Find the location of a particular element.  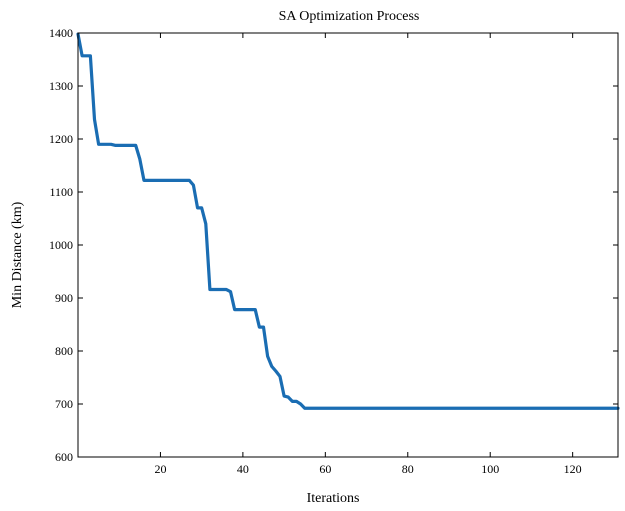

x-tick-label: 40 is located at coordinates (243, 469).